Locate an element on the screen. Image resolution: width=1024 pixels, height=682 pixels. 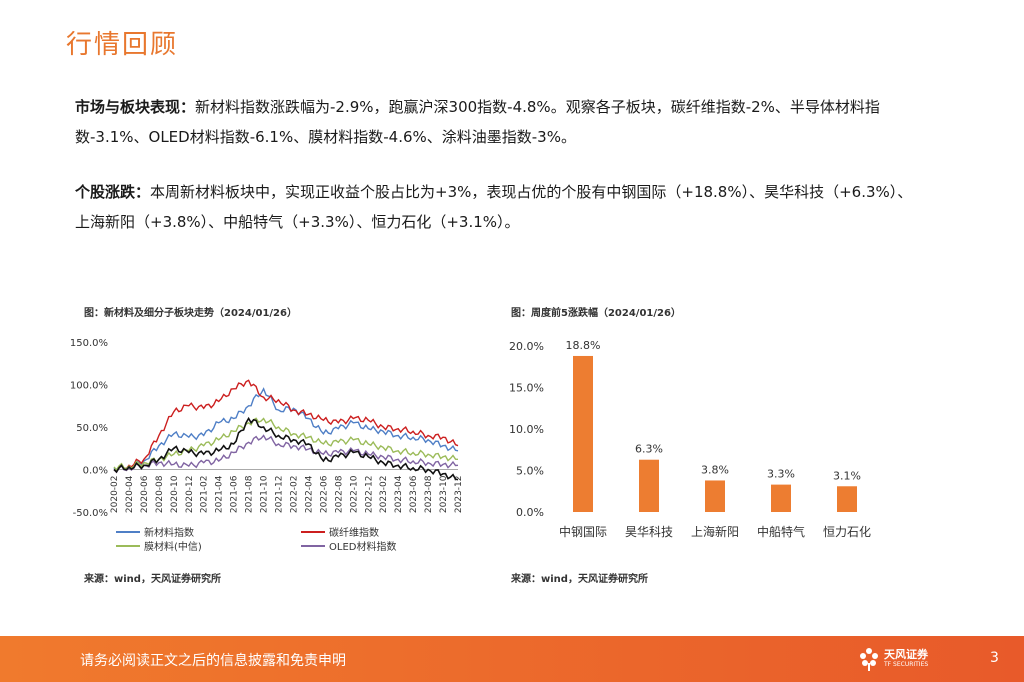
left-chart-caption: 图：新材料及细分子板块走势（2024/01/26） is located at coordinates (190, 313).